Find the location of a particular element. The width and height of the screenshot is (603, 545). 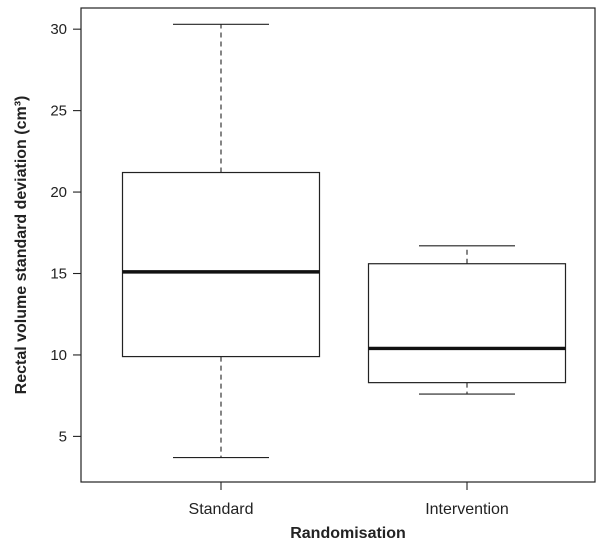

y-tick-label: 15 is located at coordinates (58, 274).